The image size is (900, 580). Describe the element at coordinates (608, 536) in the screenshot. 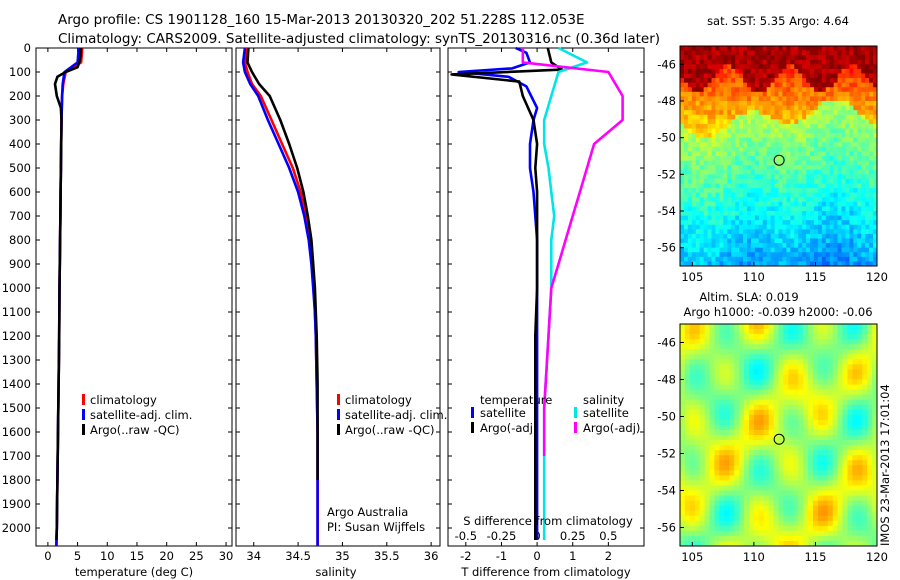

I see `s-tick-label: 0.5` at that location.